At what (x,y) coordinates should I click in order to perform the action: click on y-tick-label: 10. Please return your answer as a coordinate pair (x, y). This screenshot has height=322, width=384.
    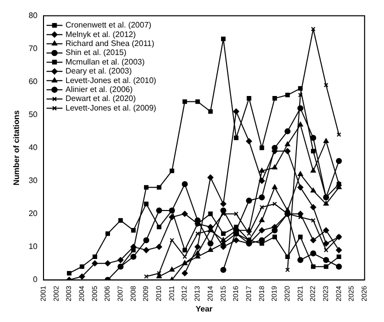
    Looking at the image, I should click on (33, 247).